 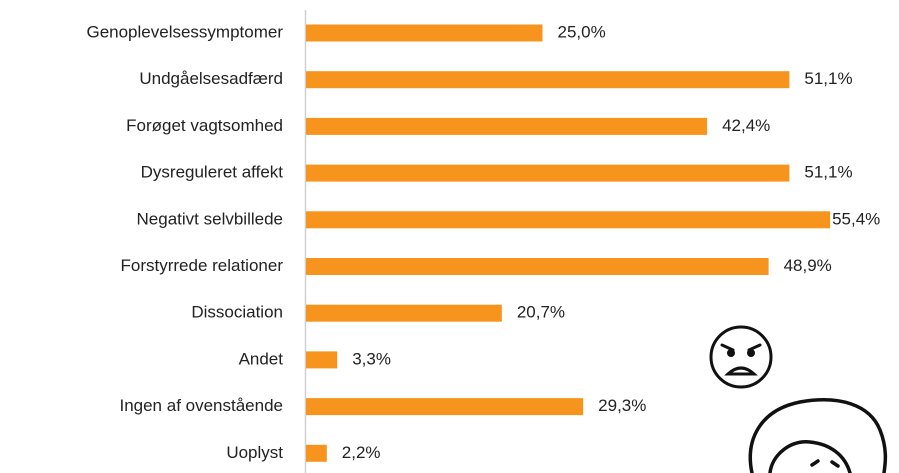 I want to click on value-label: 20,7%, so click(x=541, y=312).